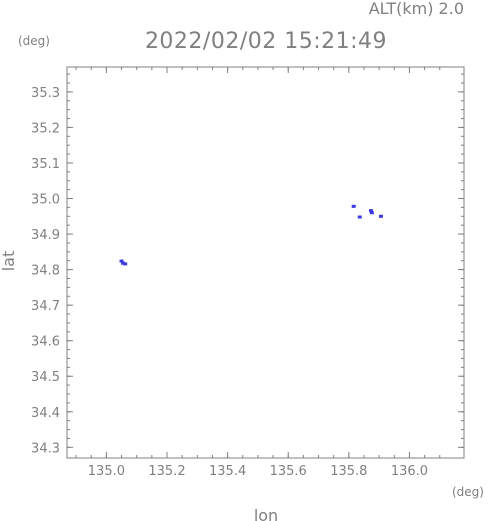  I want to click on y-tick-label: 34.9, so click(45, 235).